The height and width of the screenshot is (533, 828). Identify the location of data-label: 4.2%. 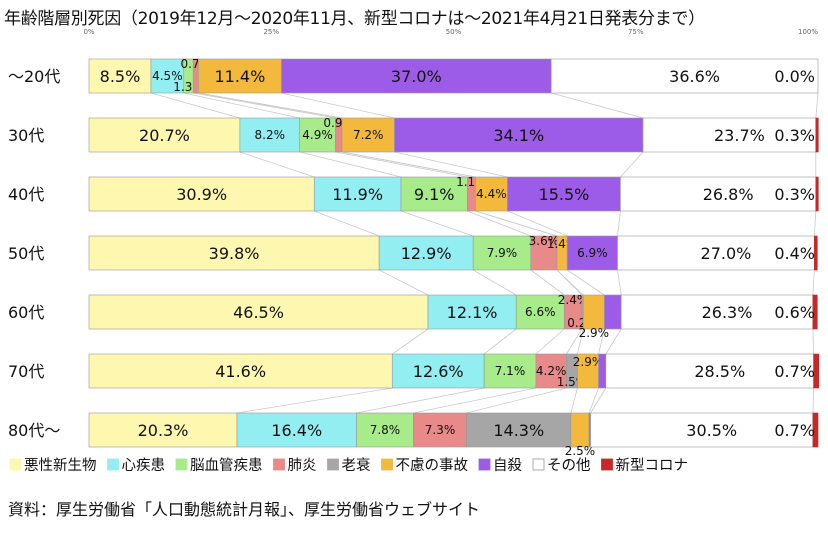
(551, 371).